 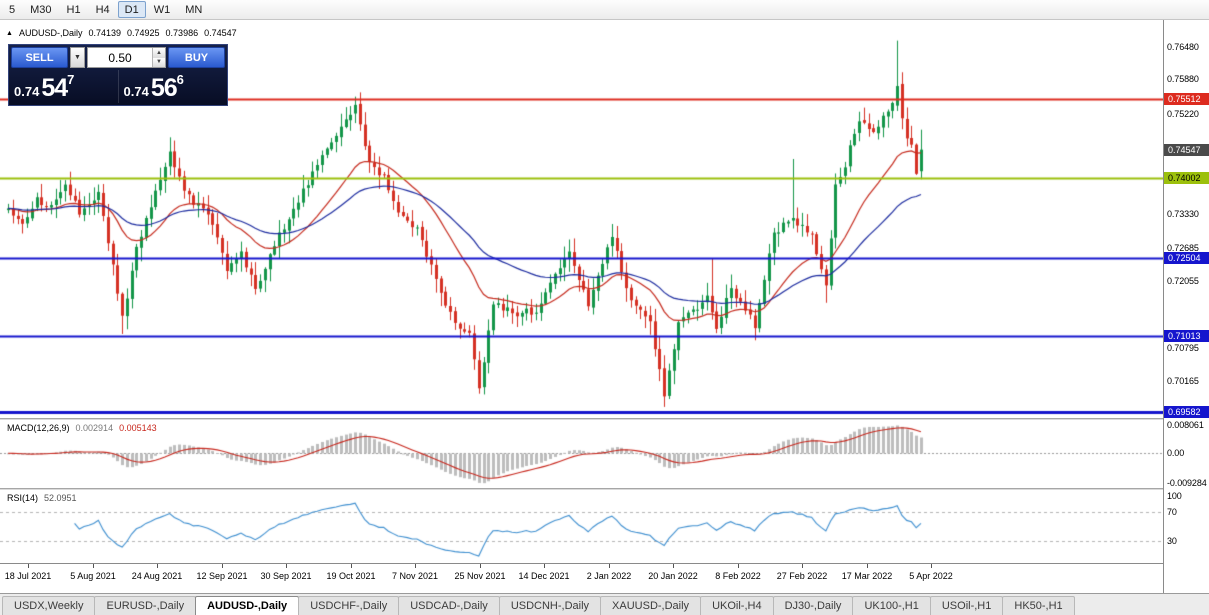 I want to click on chevron-down-icon: ▼, so click(x=77, y=57).